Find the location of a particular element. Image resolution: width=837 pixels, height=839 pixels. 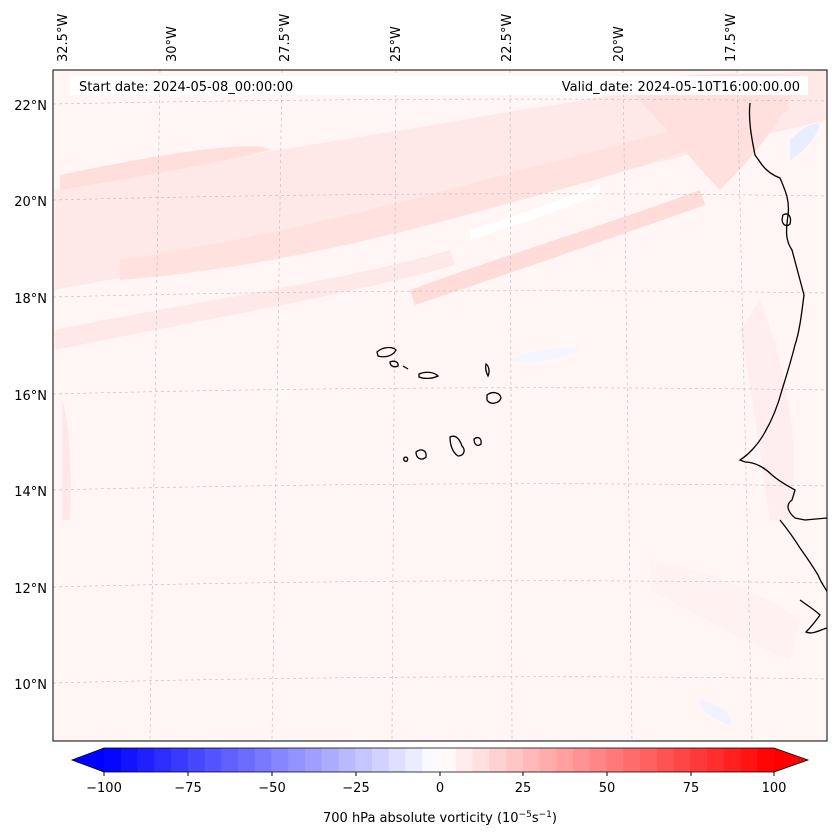

header-strip is located at coordinates (439, 85).